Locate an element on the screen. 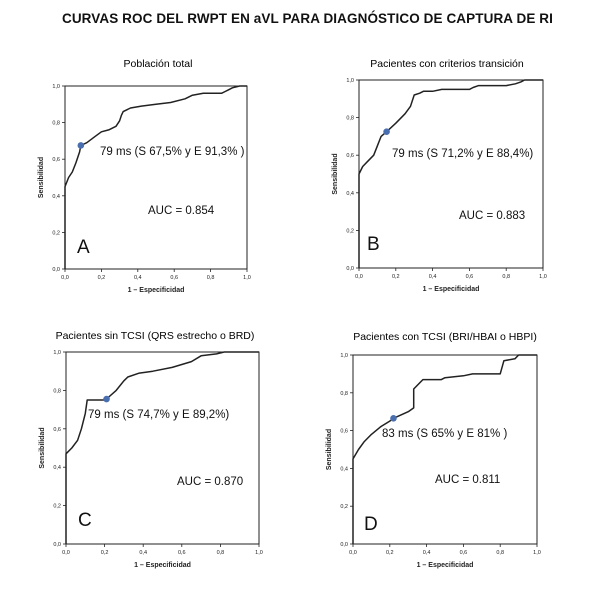  chart-1-cutoff-label: 79 ms (S 67,5% y E 91,3% ) is located at coordinates (172, 152).